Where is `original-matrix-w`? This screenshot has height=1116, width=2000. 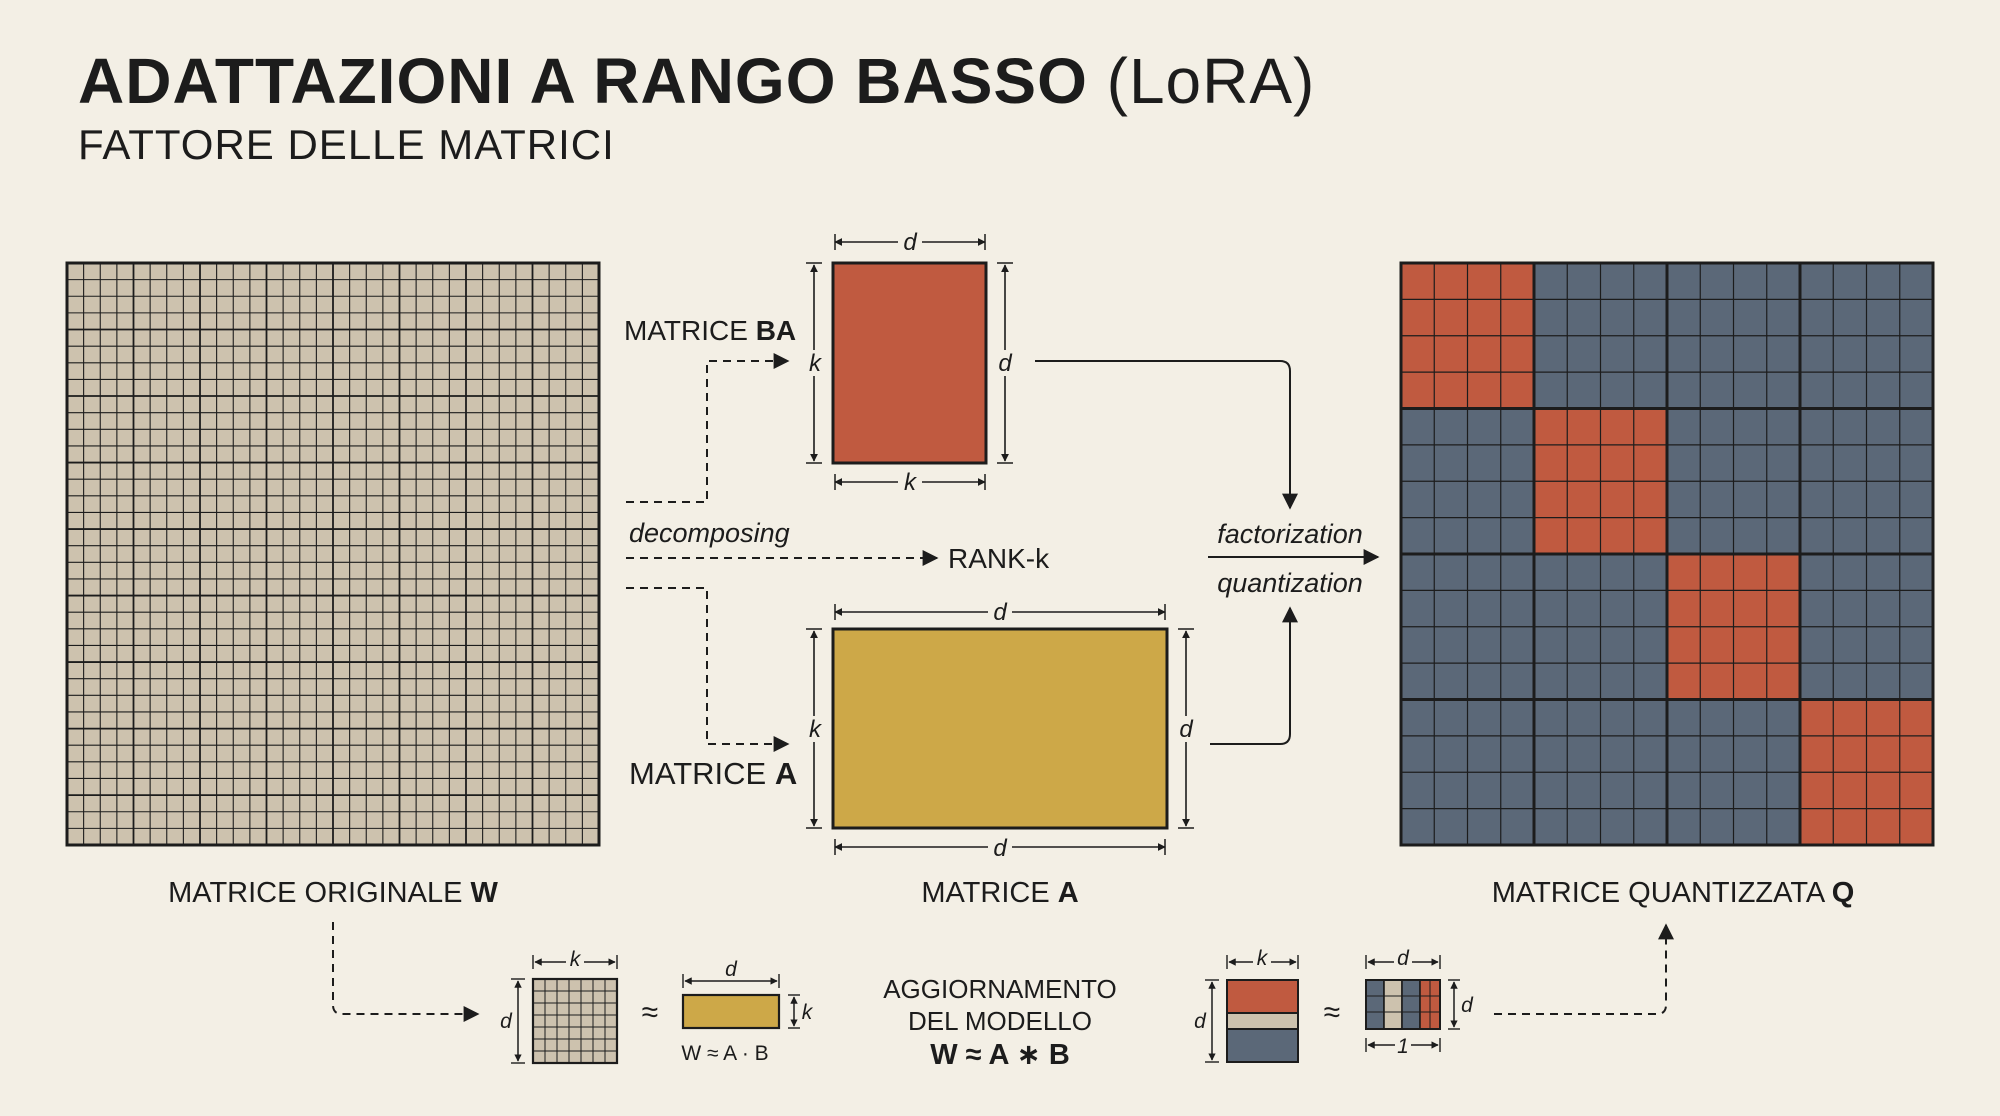 original-matrix-w is located at coordinates (333, 554).